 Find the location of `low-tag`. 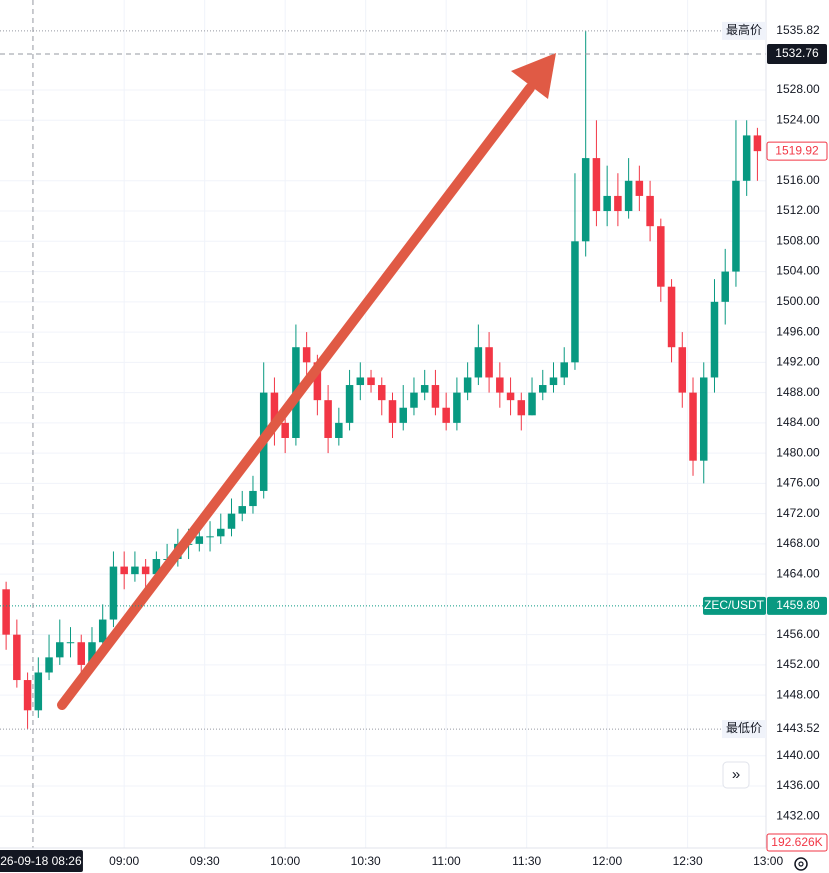

low-tag is located at coordinates (744, 729).